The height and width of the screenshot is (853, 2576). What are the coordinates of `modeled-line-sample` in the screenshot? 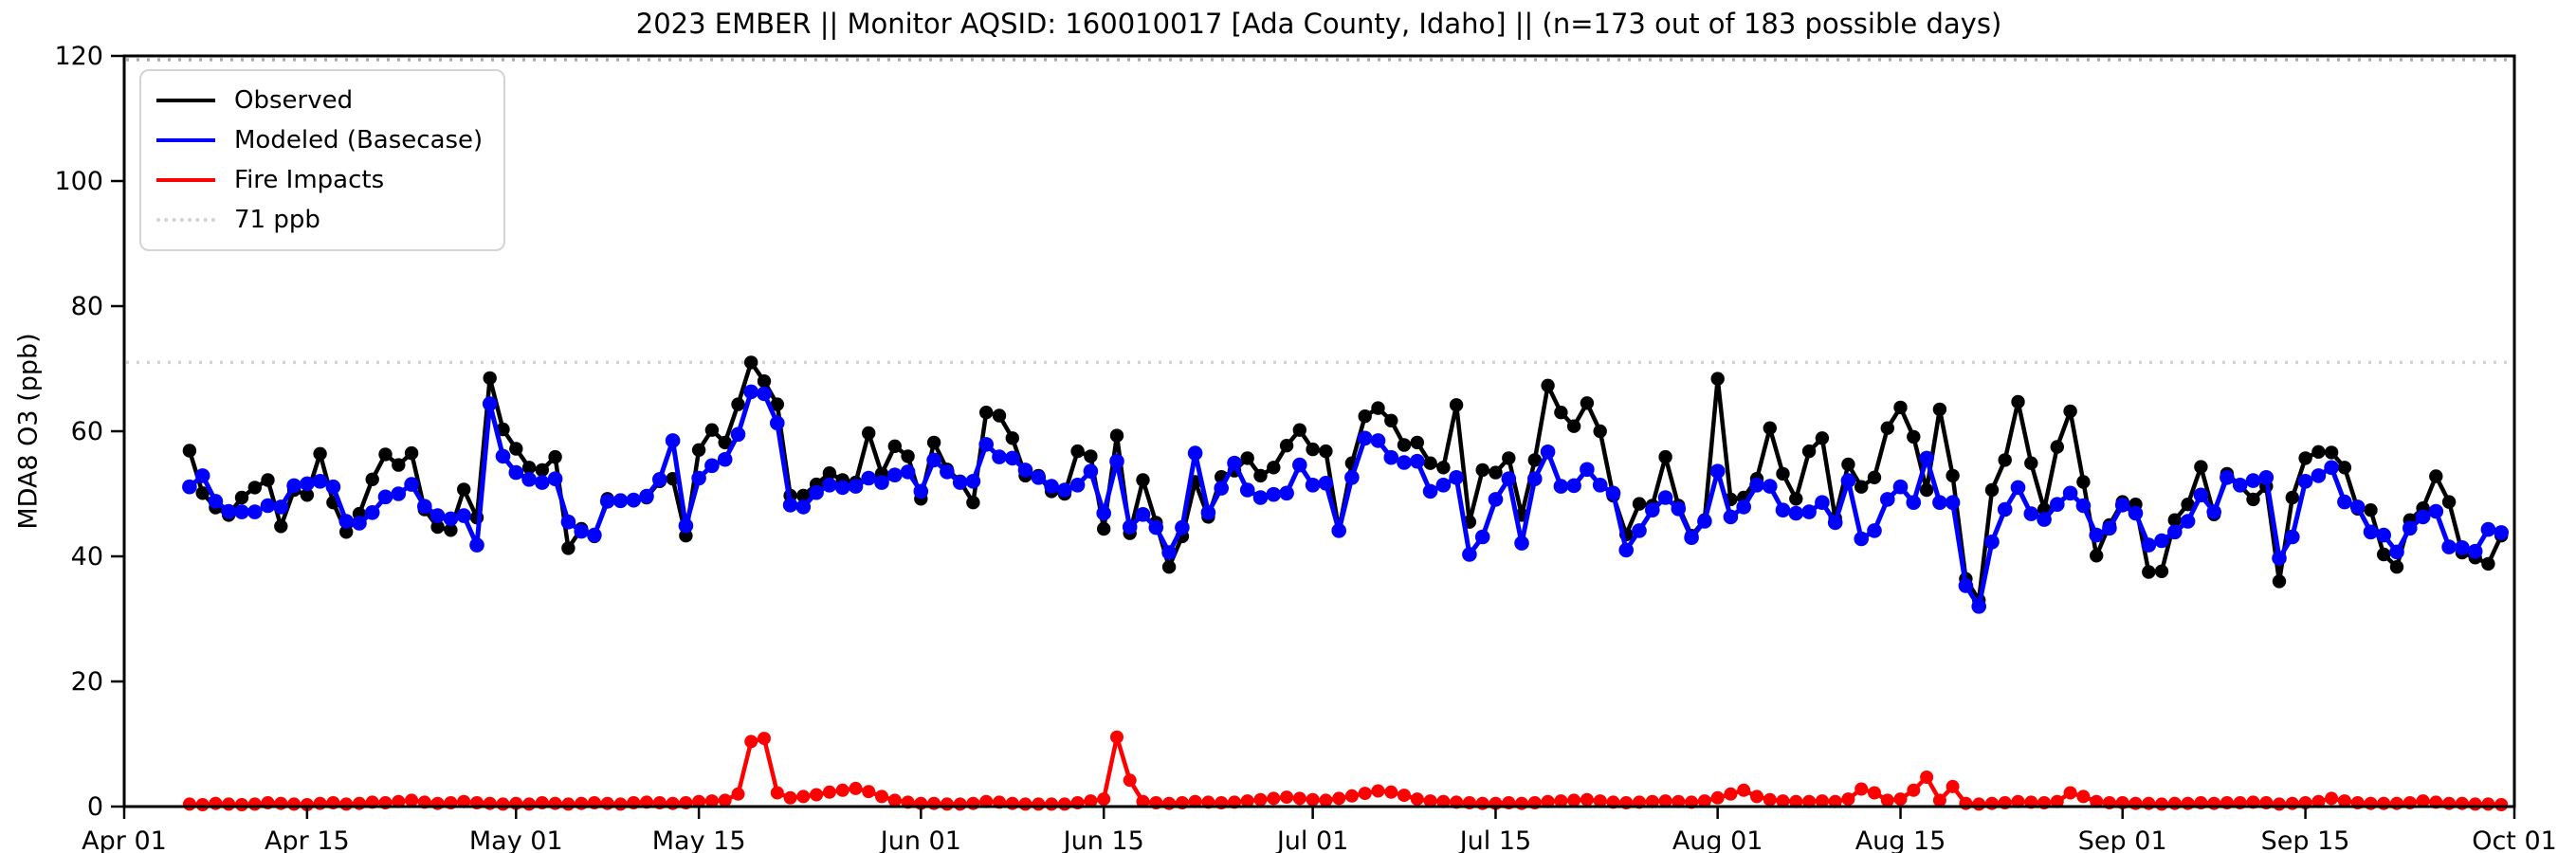 It's located at (185, 140).